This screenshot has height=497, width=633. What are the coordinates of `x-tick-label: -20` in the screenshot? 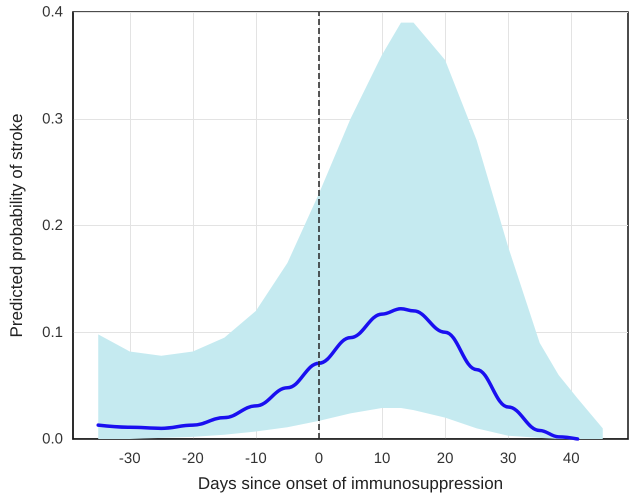 It's located at (193, 458).